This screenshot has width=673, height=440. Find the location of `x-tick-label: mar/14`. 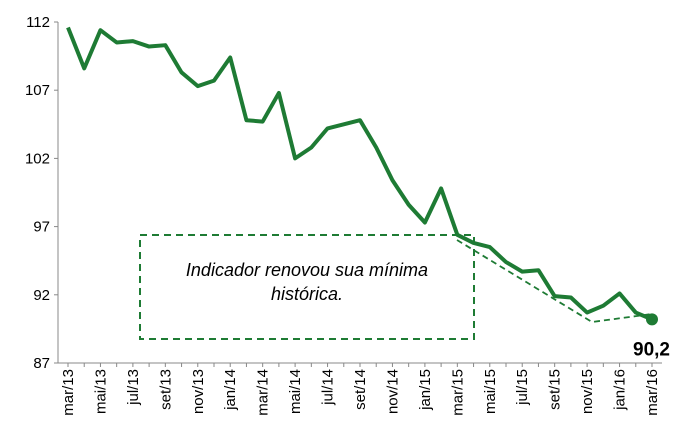

x-tick-label: mar/14 is located at coordinates (263, 392).